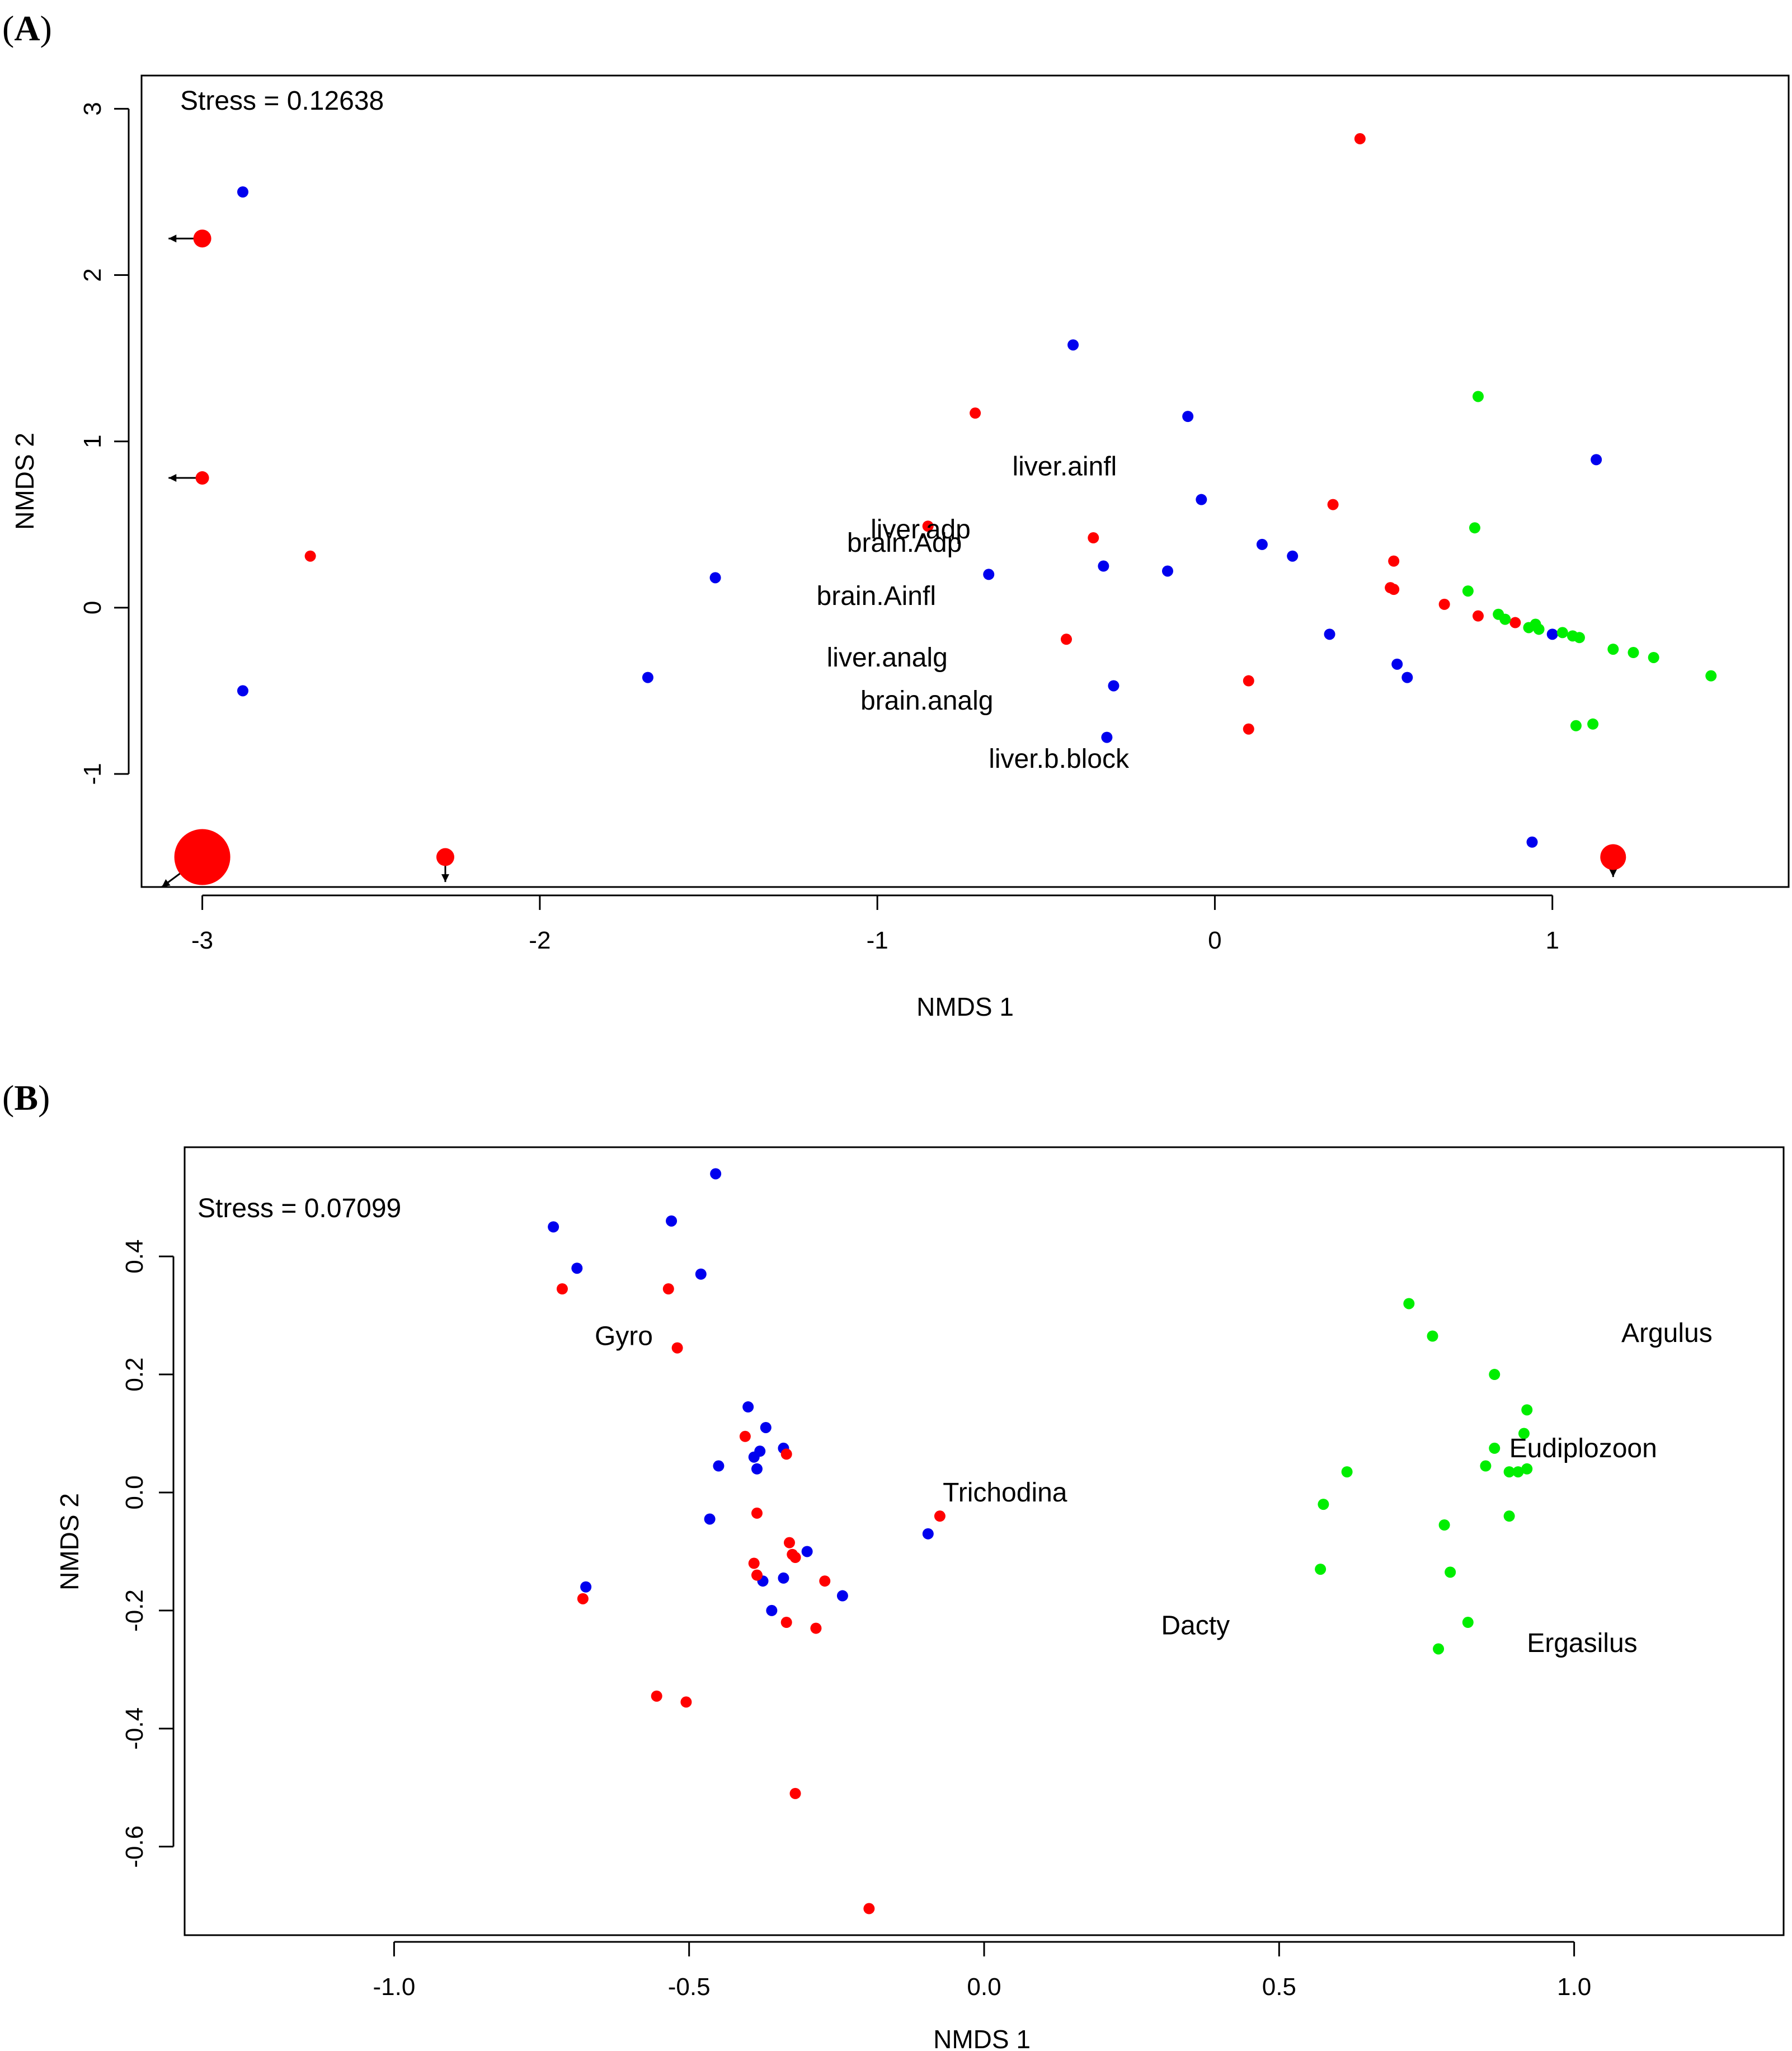  I want to click on panel-b-label-eudiplozoon: Eudiplozoon, so click(1583, 1448).